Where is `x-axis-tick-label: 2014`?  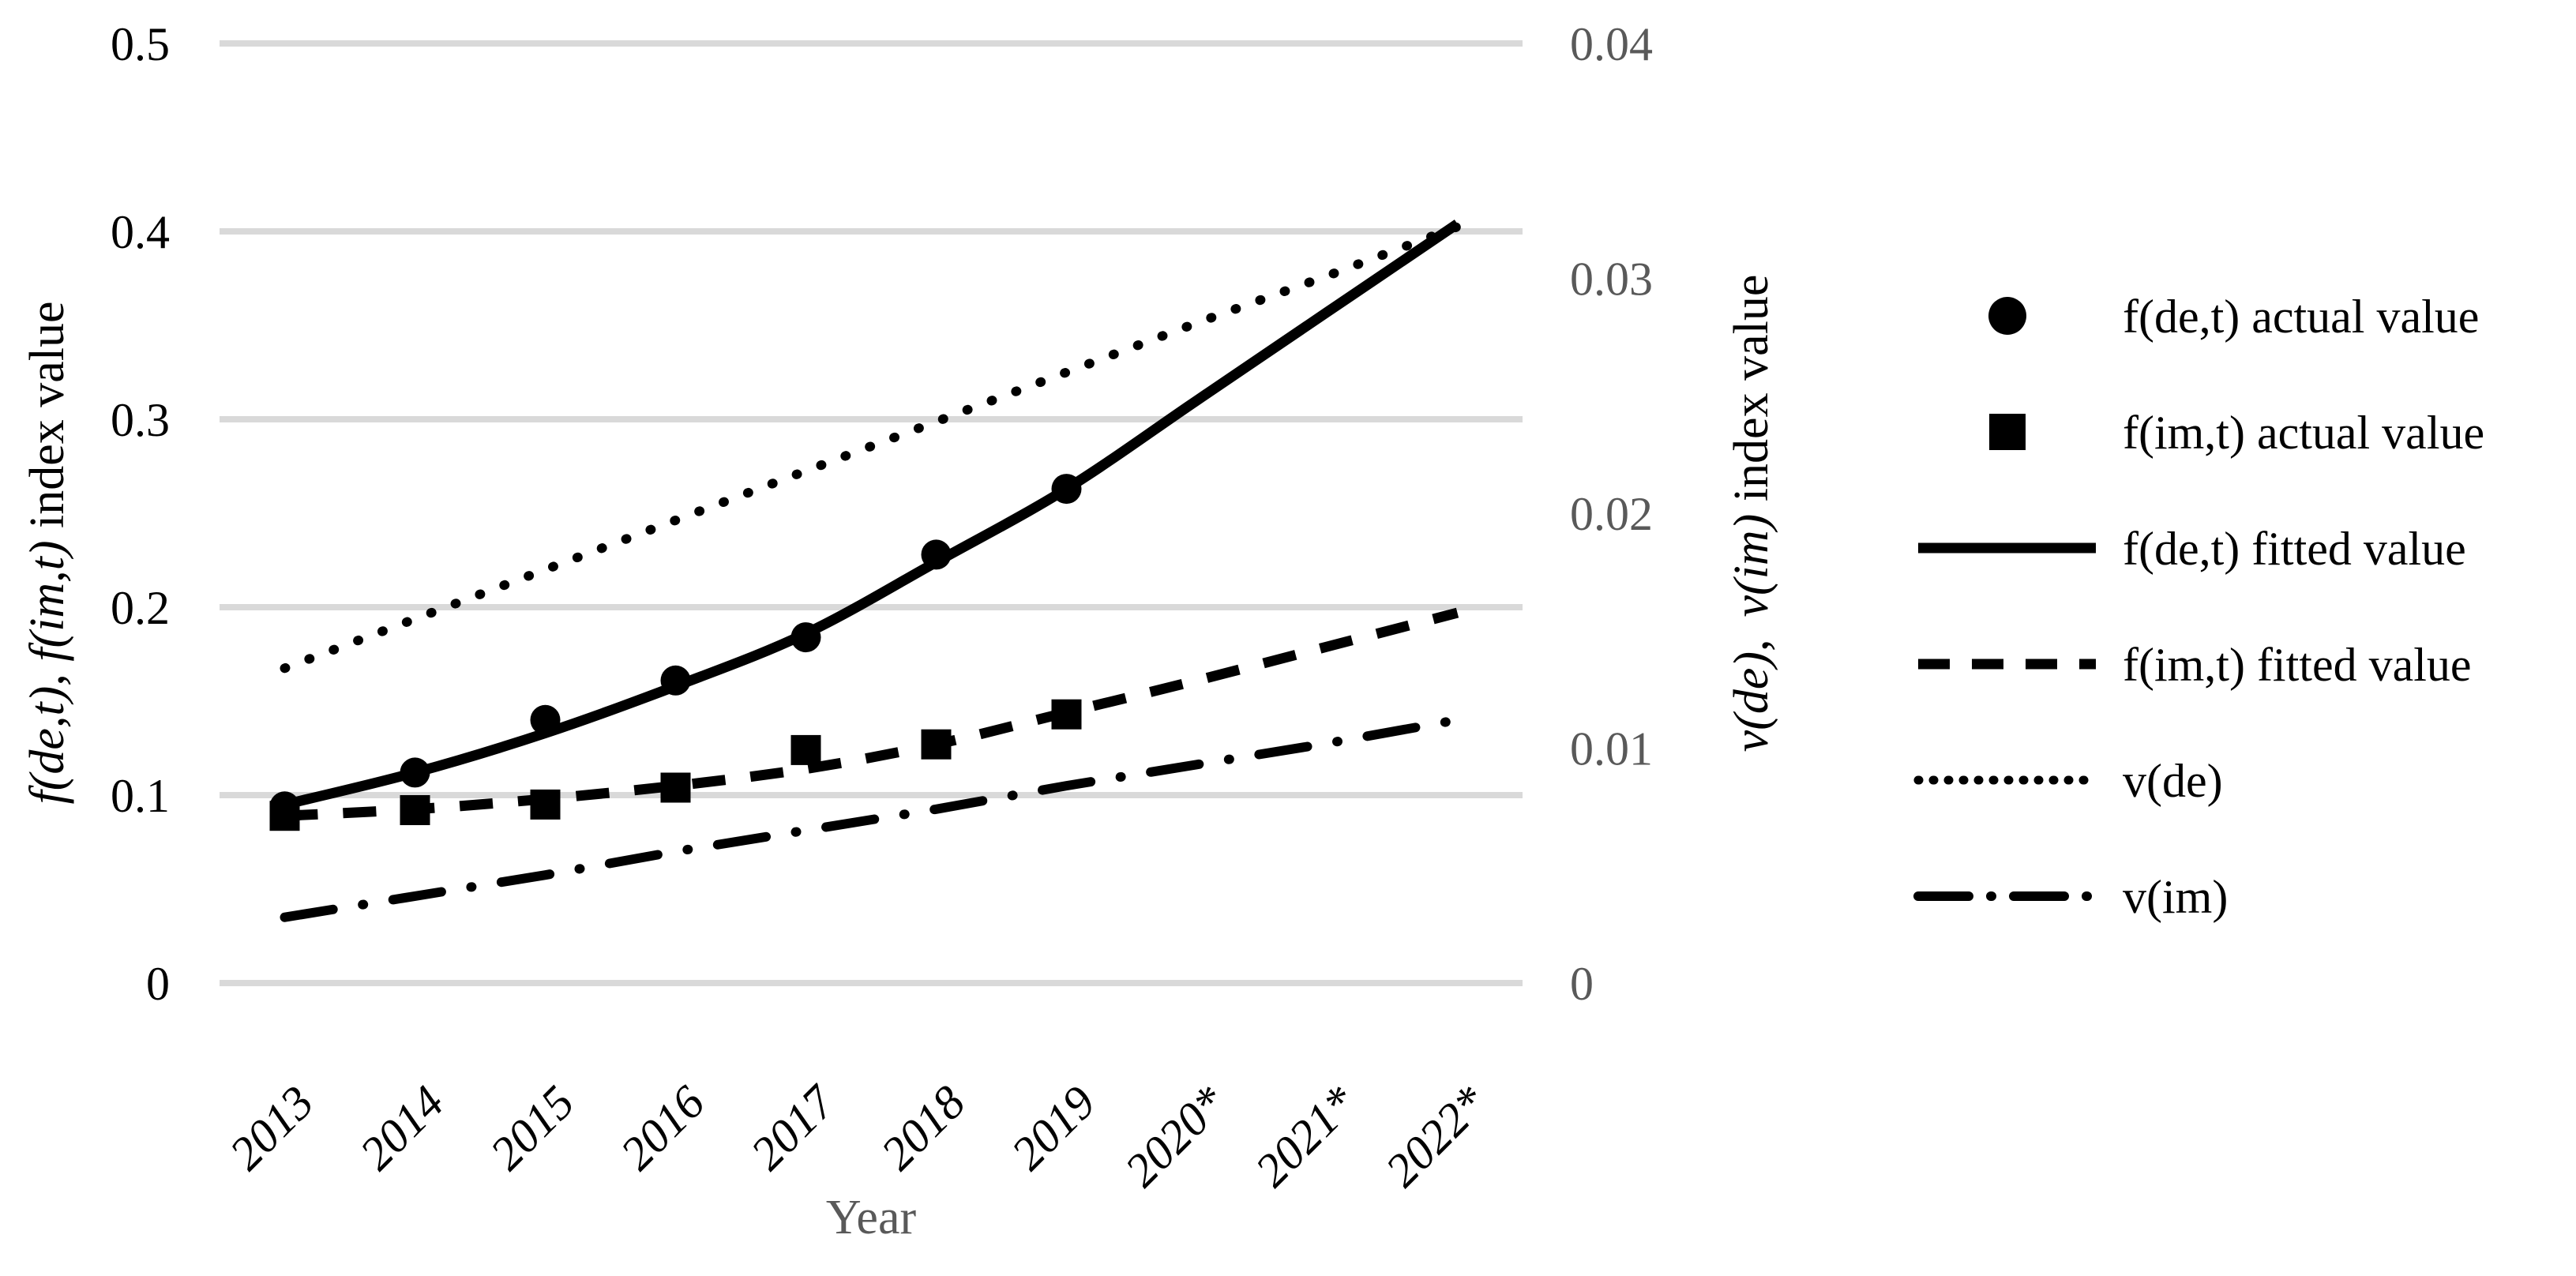 x-axis-tick-label: 2014 is located at coordinates (402, 1128).